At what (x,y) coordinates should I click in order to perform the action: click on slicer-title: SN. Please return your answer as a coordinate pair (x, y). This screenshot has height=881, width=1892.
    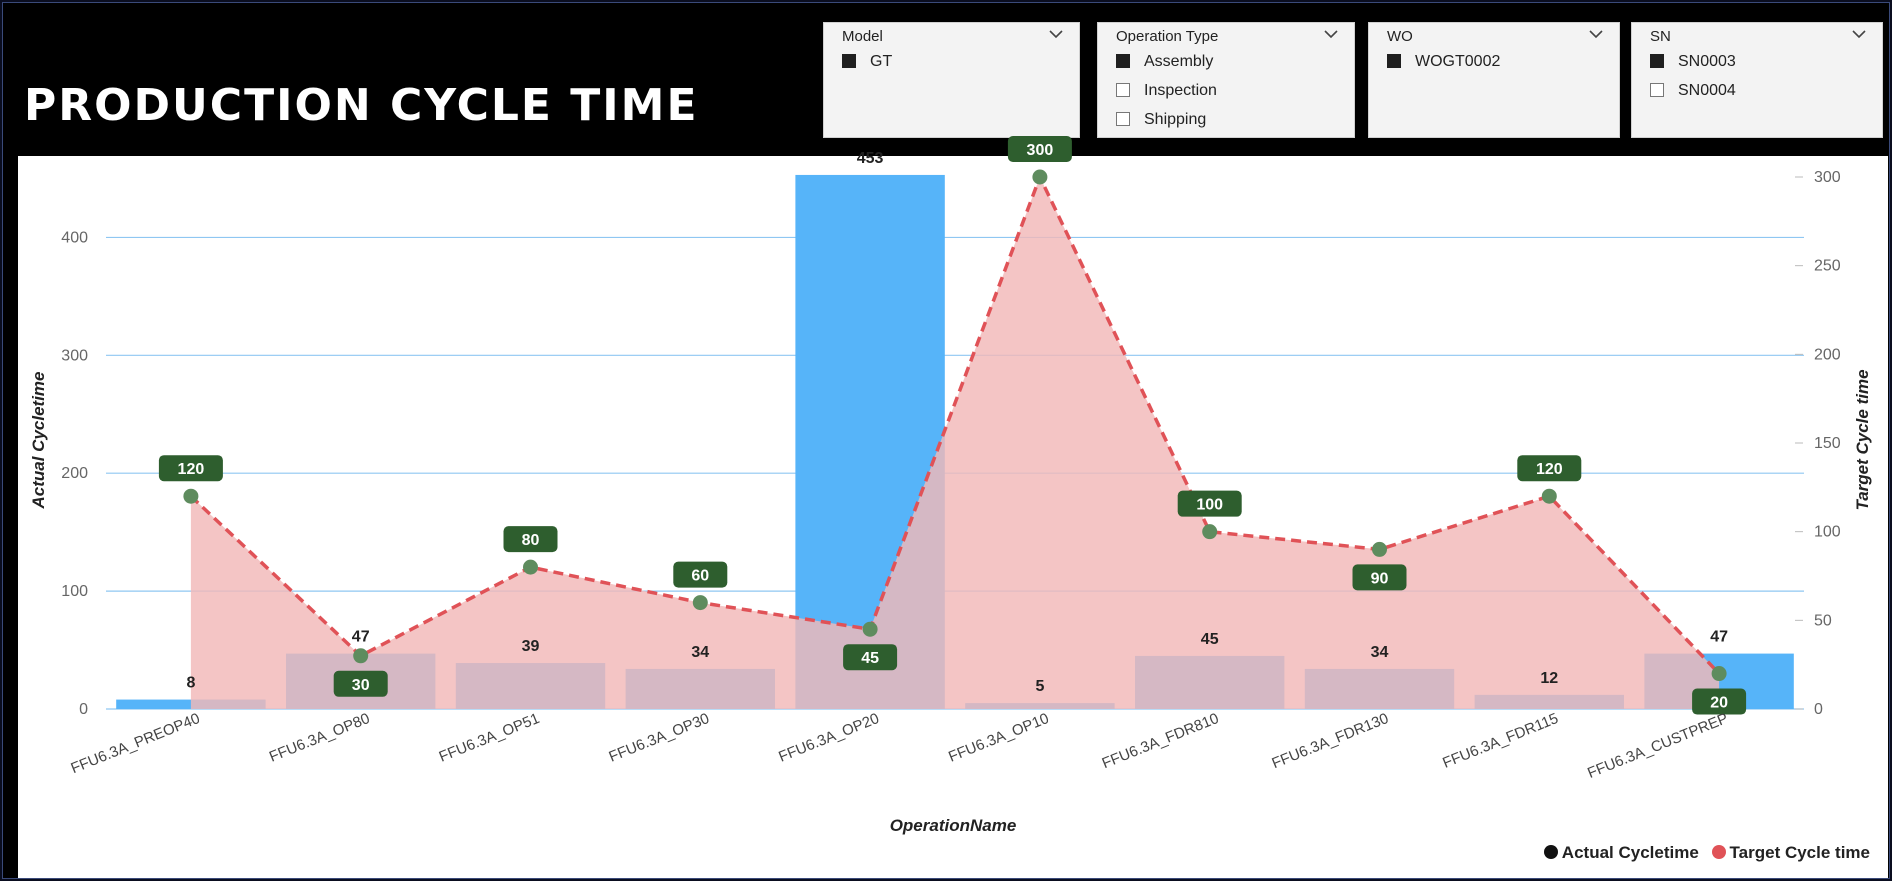
    Looking at the image, I should click on (1660, 36).